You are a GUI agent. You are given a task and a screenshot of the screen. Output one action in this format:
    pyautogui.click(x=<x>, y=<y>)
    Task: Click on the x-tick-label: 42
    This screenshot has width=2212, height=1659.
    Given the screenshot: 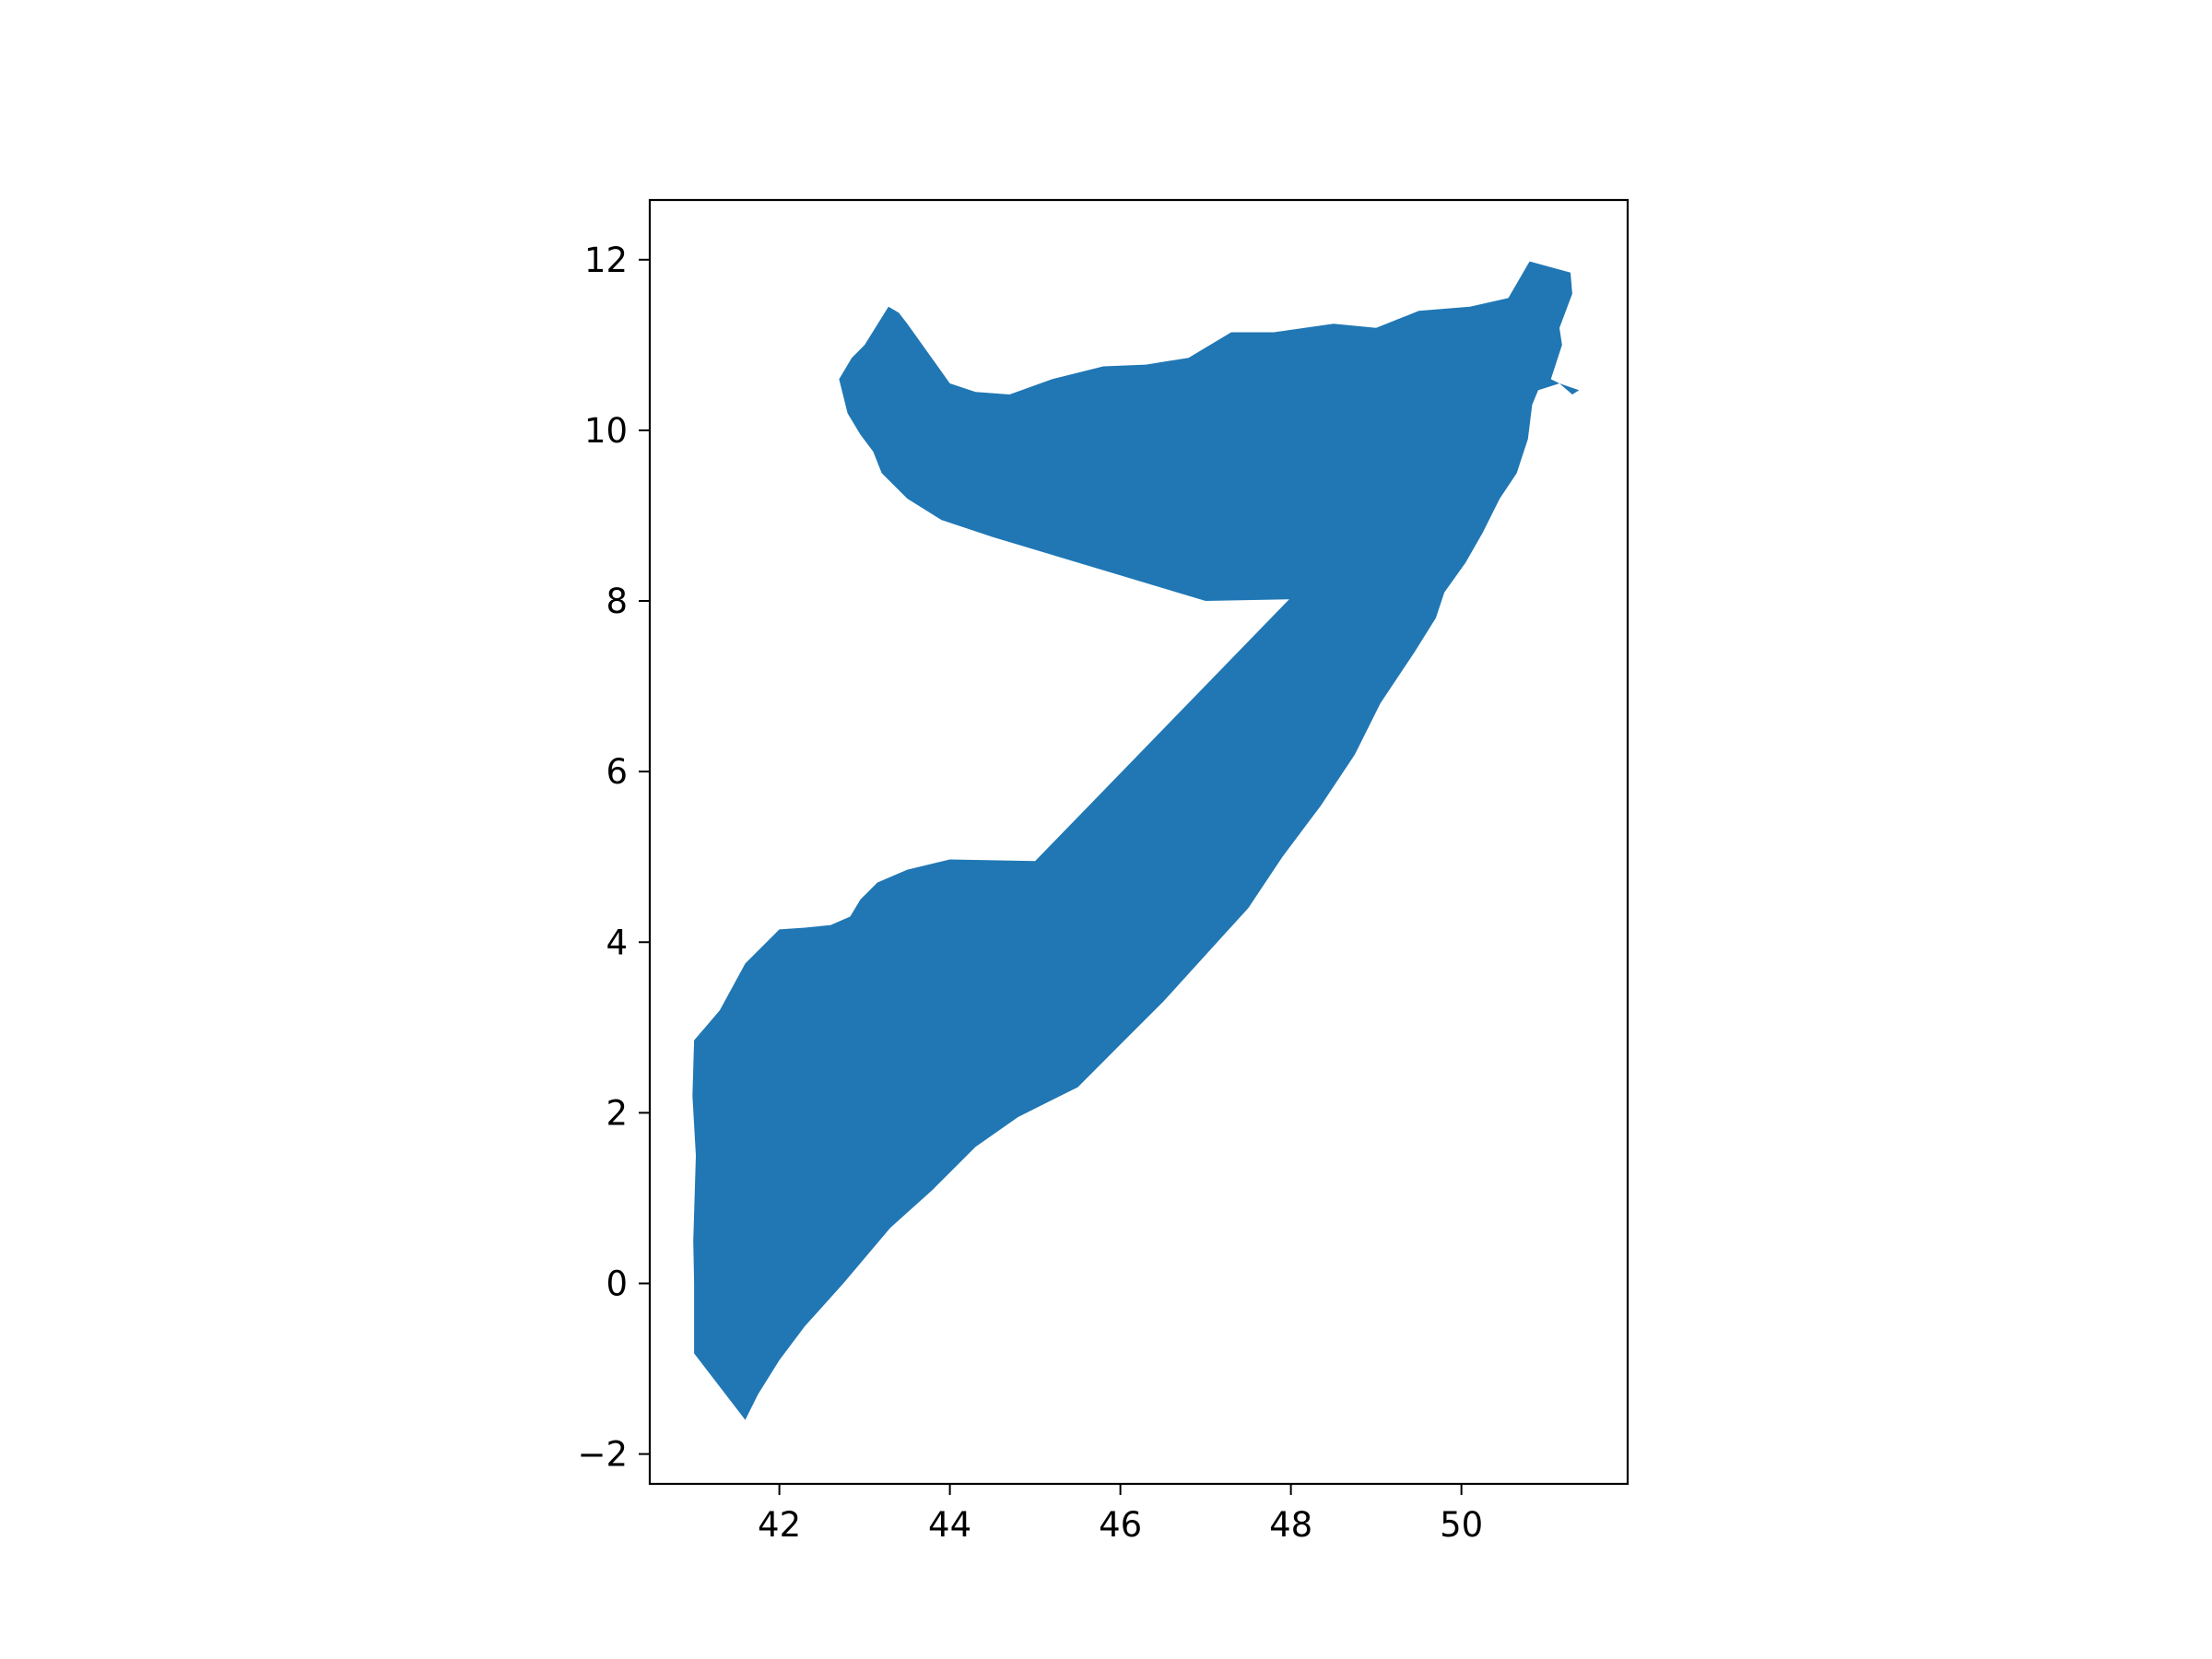 What is the action you would take?
    pyautogui.click(x=779, y=1525)
    